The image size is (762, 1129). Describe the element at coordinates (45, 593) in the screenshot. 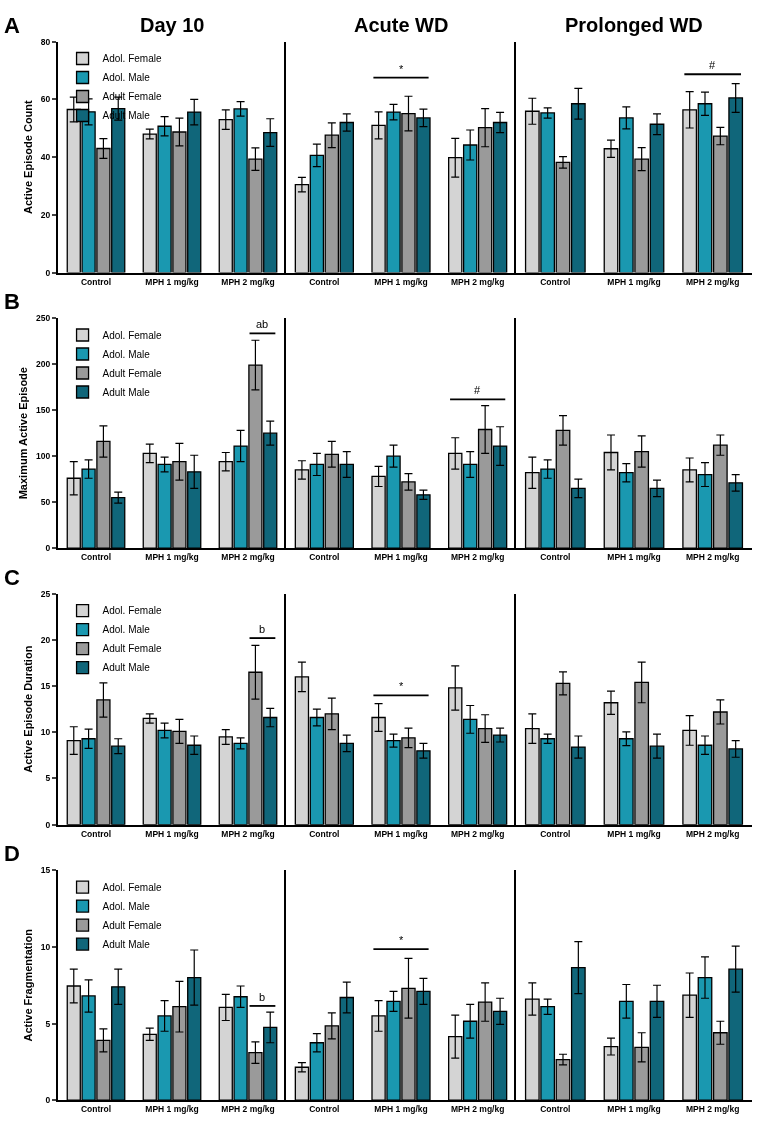

I see `y-tick-label: 25` at that location.